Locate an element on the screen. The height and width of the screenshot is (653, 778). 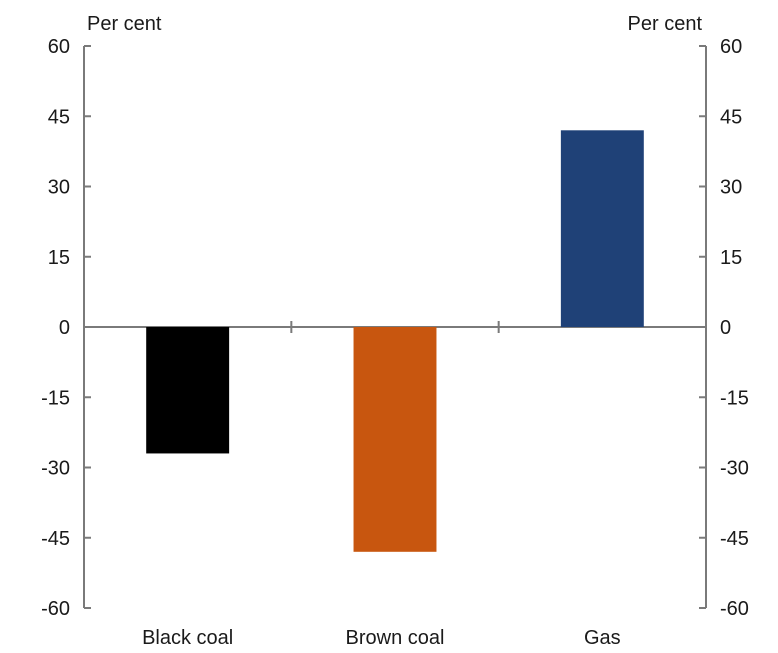
right-tick-label: 45 is located at coordinates (731, 117).